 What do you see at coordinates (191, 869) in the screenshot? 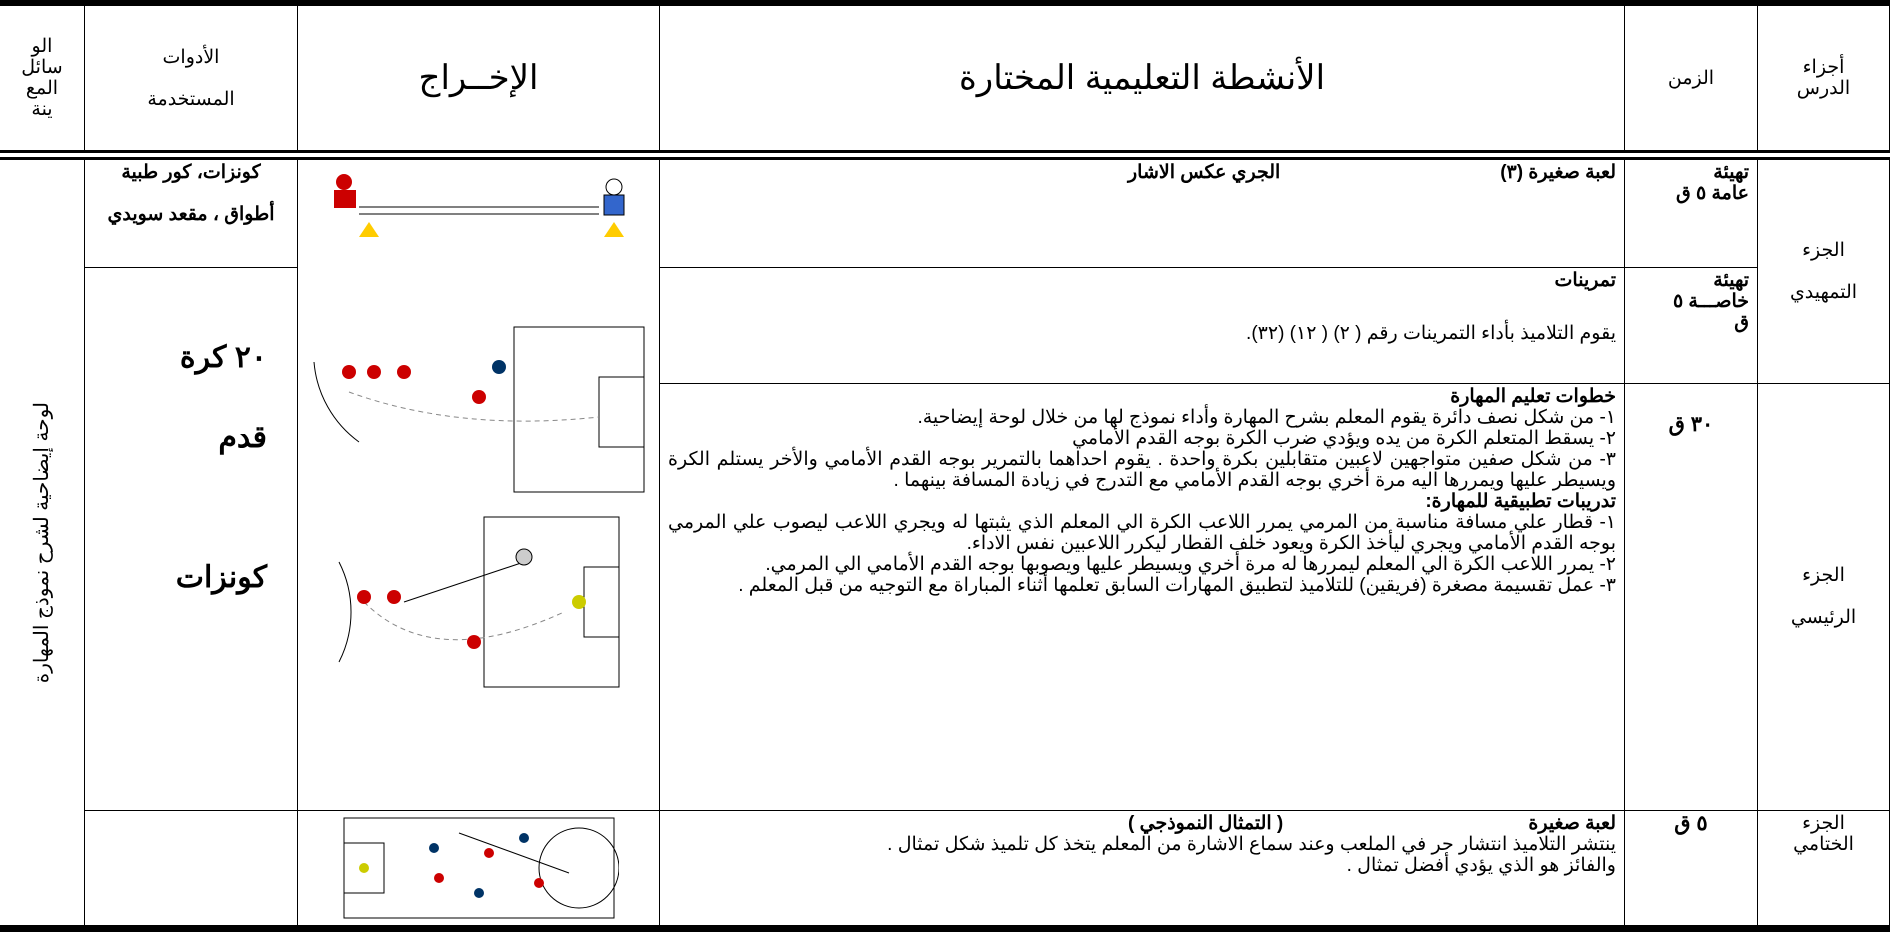
I see `tools` at bounding box center [191, 869].